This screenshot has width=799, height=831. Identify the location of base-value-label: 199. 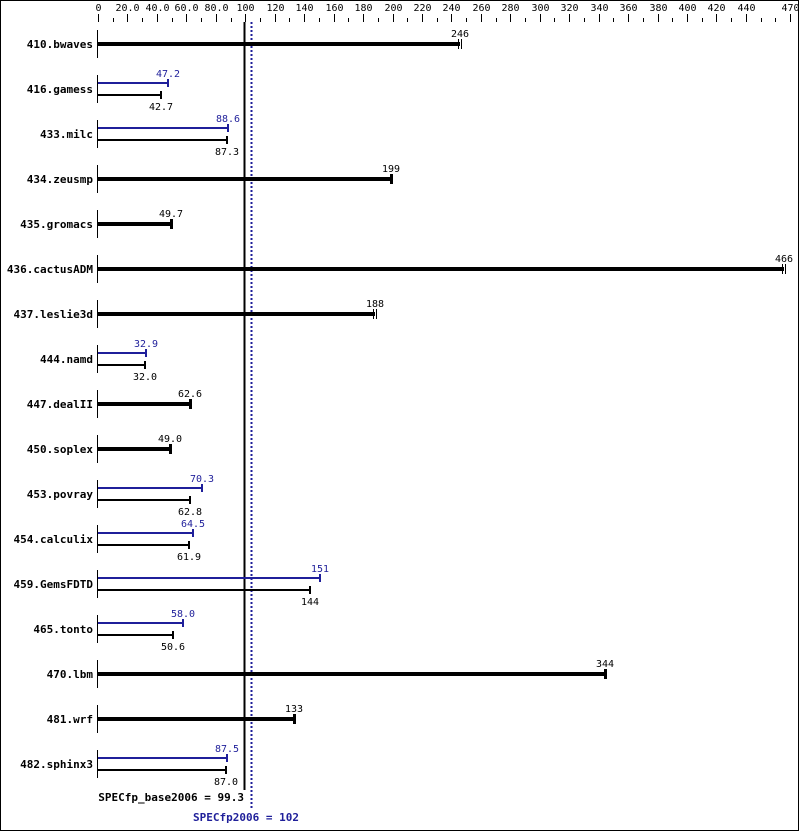
(391, 169).